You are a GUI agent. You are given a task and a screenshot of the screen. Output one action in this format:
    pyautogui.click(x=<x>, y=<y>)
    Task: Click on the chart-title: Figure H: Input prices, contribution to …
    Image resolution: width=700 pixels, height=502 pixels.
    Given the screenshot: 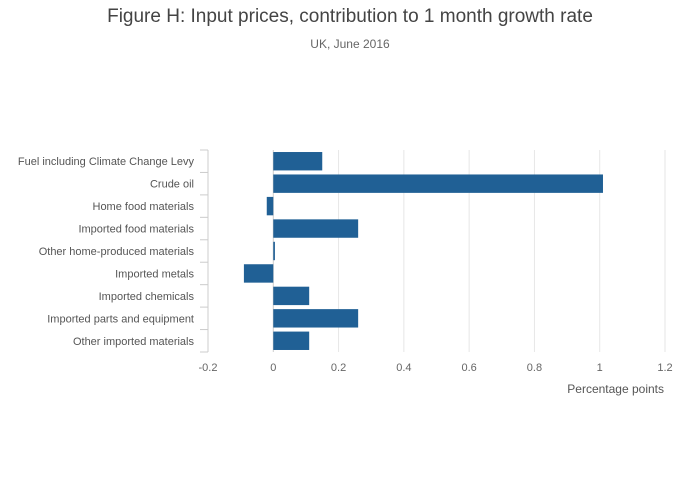 What is the action you would take?
    pyautogui.click(x=350, y=16)
    